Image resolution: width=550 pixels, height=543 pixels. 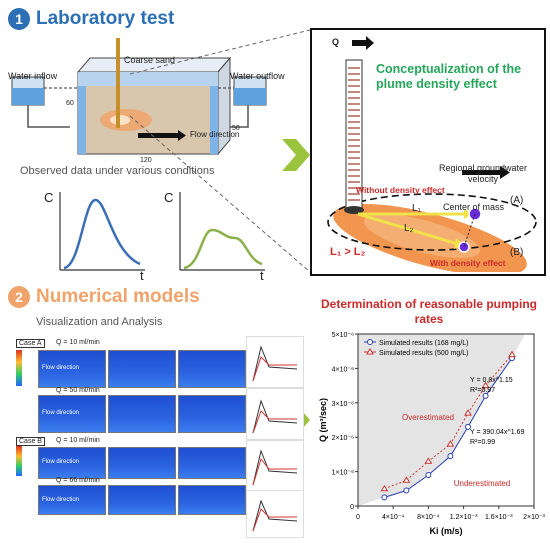 What do you see at coordinates (169, 197) in the screenshot?
I see `observed-right-c-label: C` at bounding box center [169, 197].